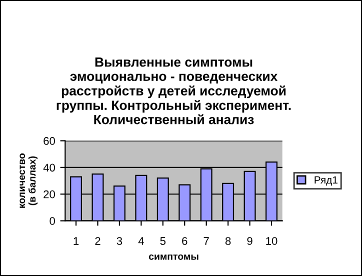  I want to click on x-tick-label: 1, so click(76, 241).